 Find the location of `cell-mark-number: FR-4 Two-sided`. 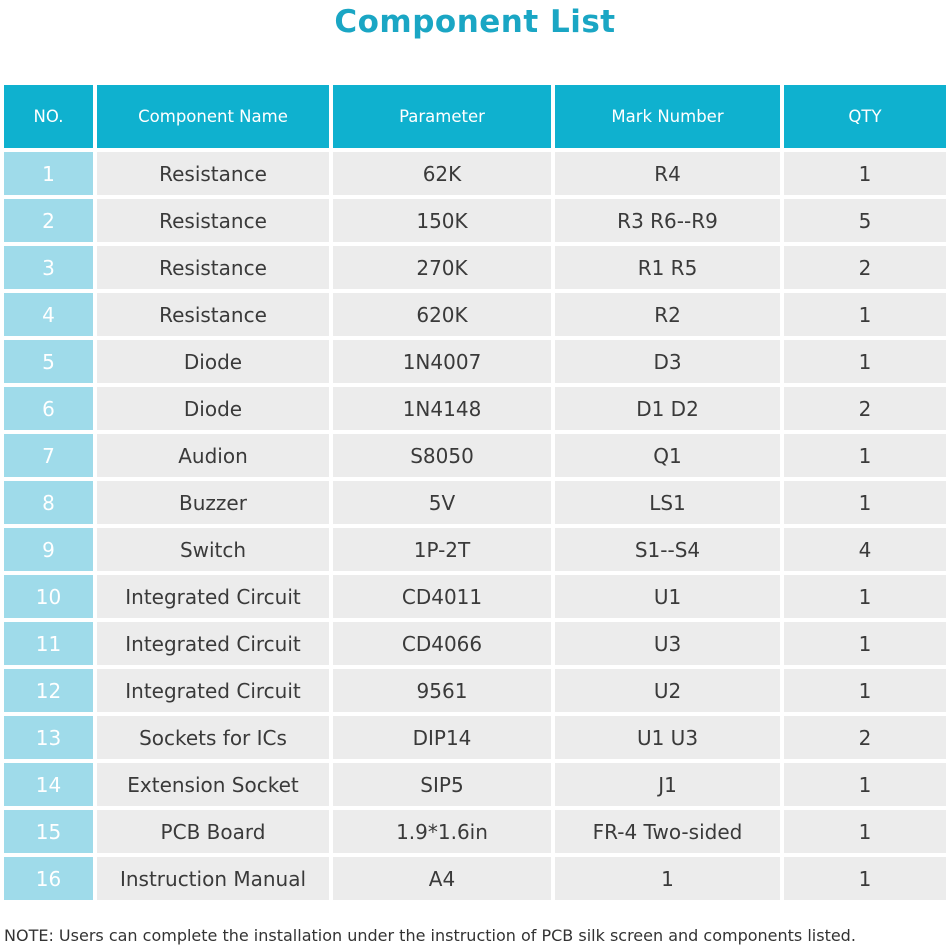

cell-mark-number: FR-4 Two-sided is located at coordinates (667, 831).